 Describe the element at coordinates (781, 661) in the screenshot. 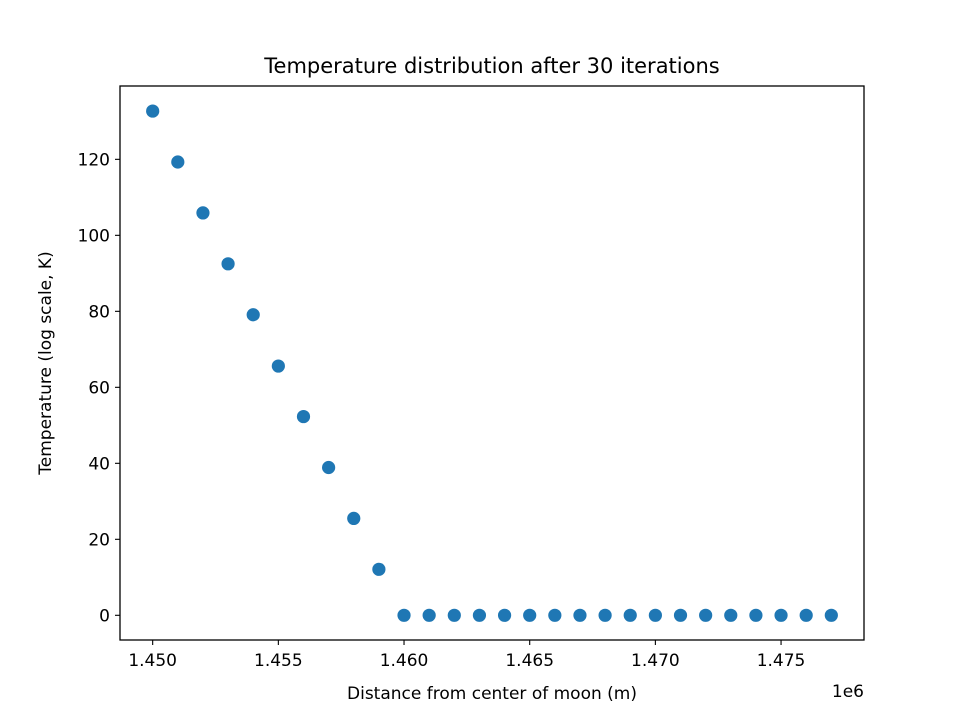

I see `x-tick-label: 1.475` at that location.